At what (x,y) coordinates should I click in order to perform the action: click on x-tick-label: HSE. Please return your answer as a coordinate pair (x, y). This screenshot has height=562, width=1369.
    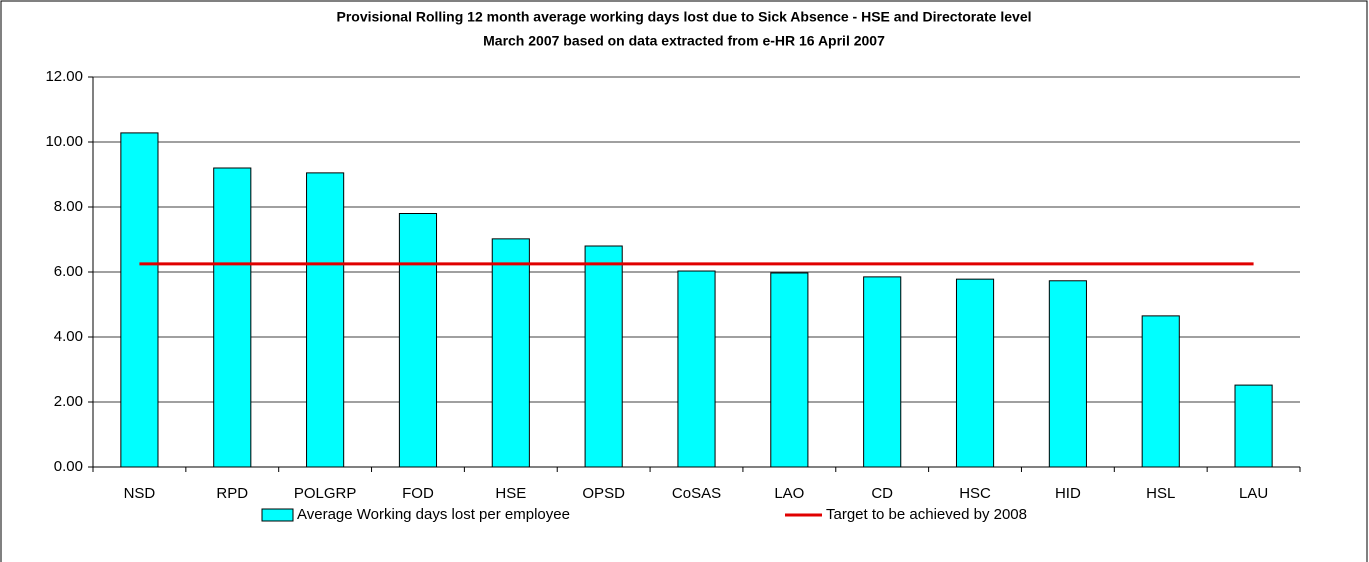
    Looking at the image, I should click on (510, 493).